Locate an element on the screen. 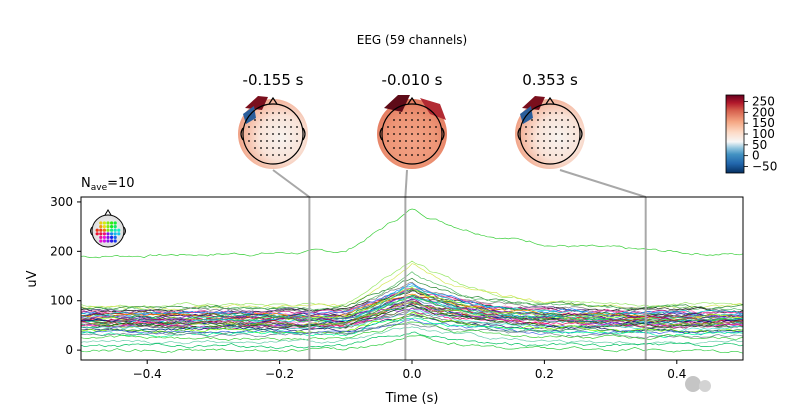 The width and height of the screenshot is (800, 420). series-line-c37 is located at coordinates (412, 321).